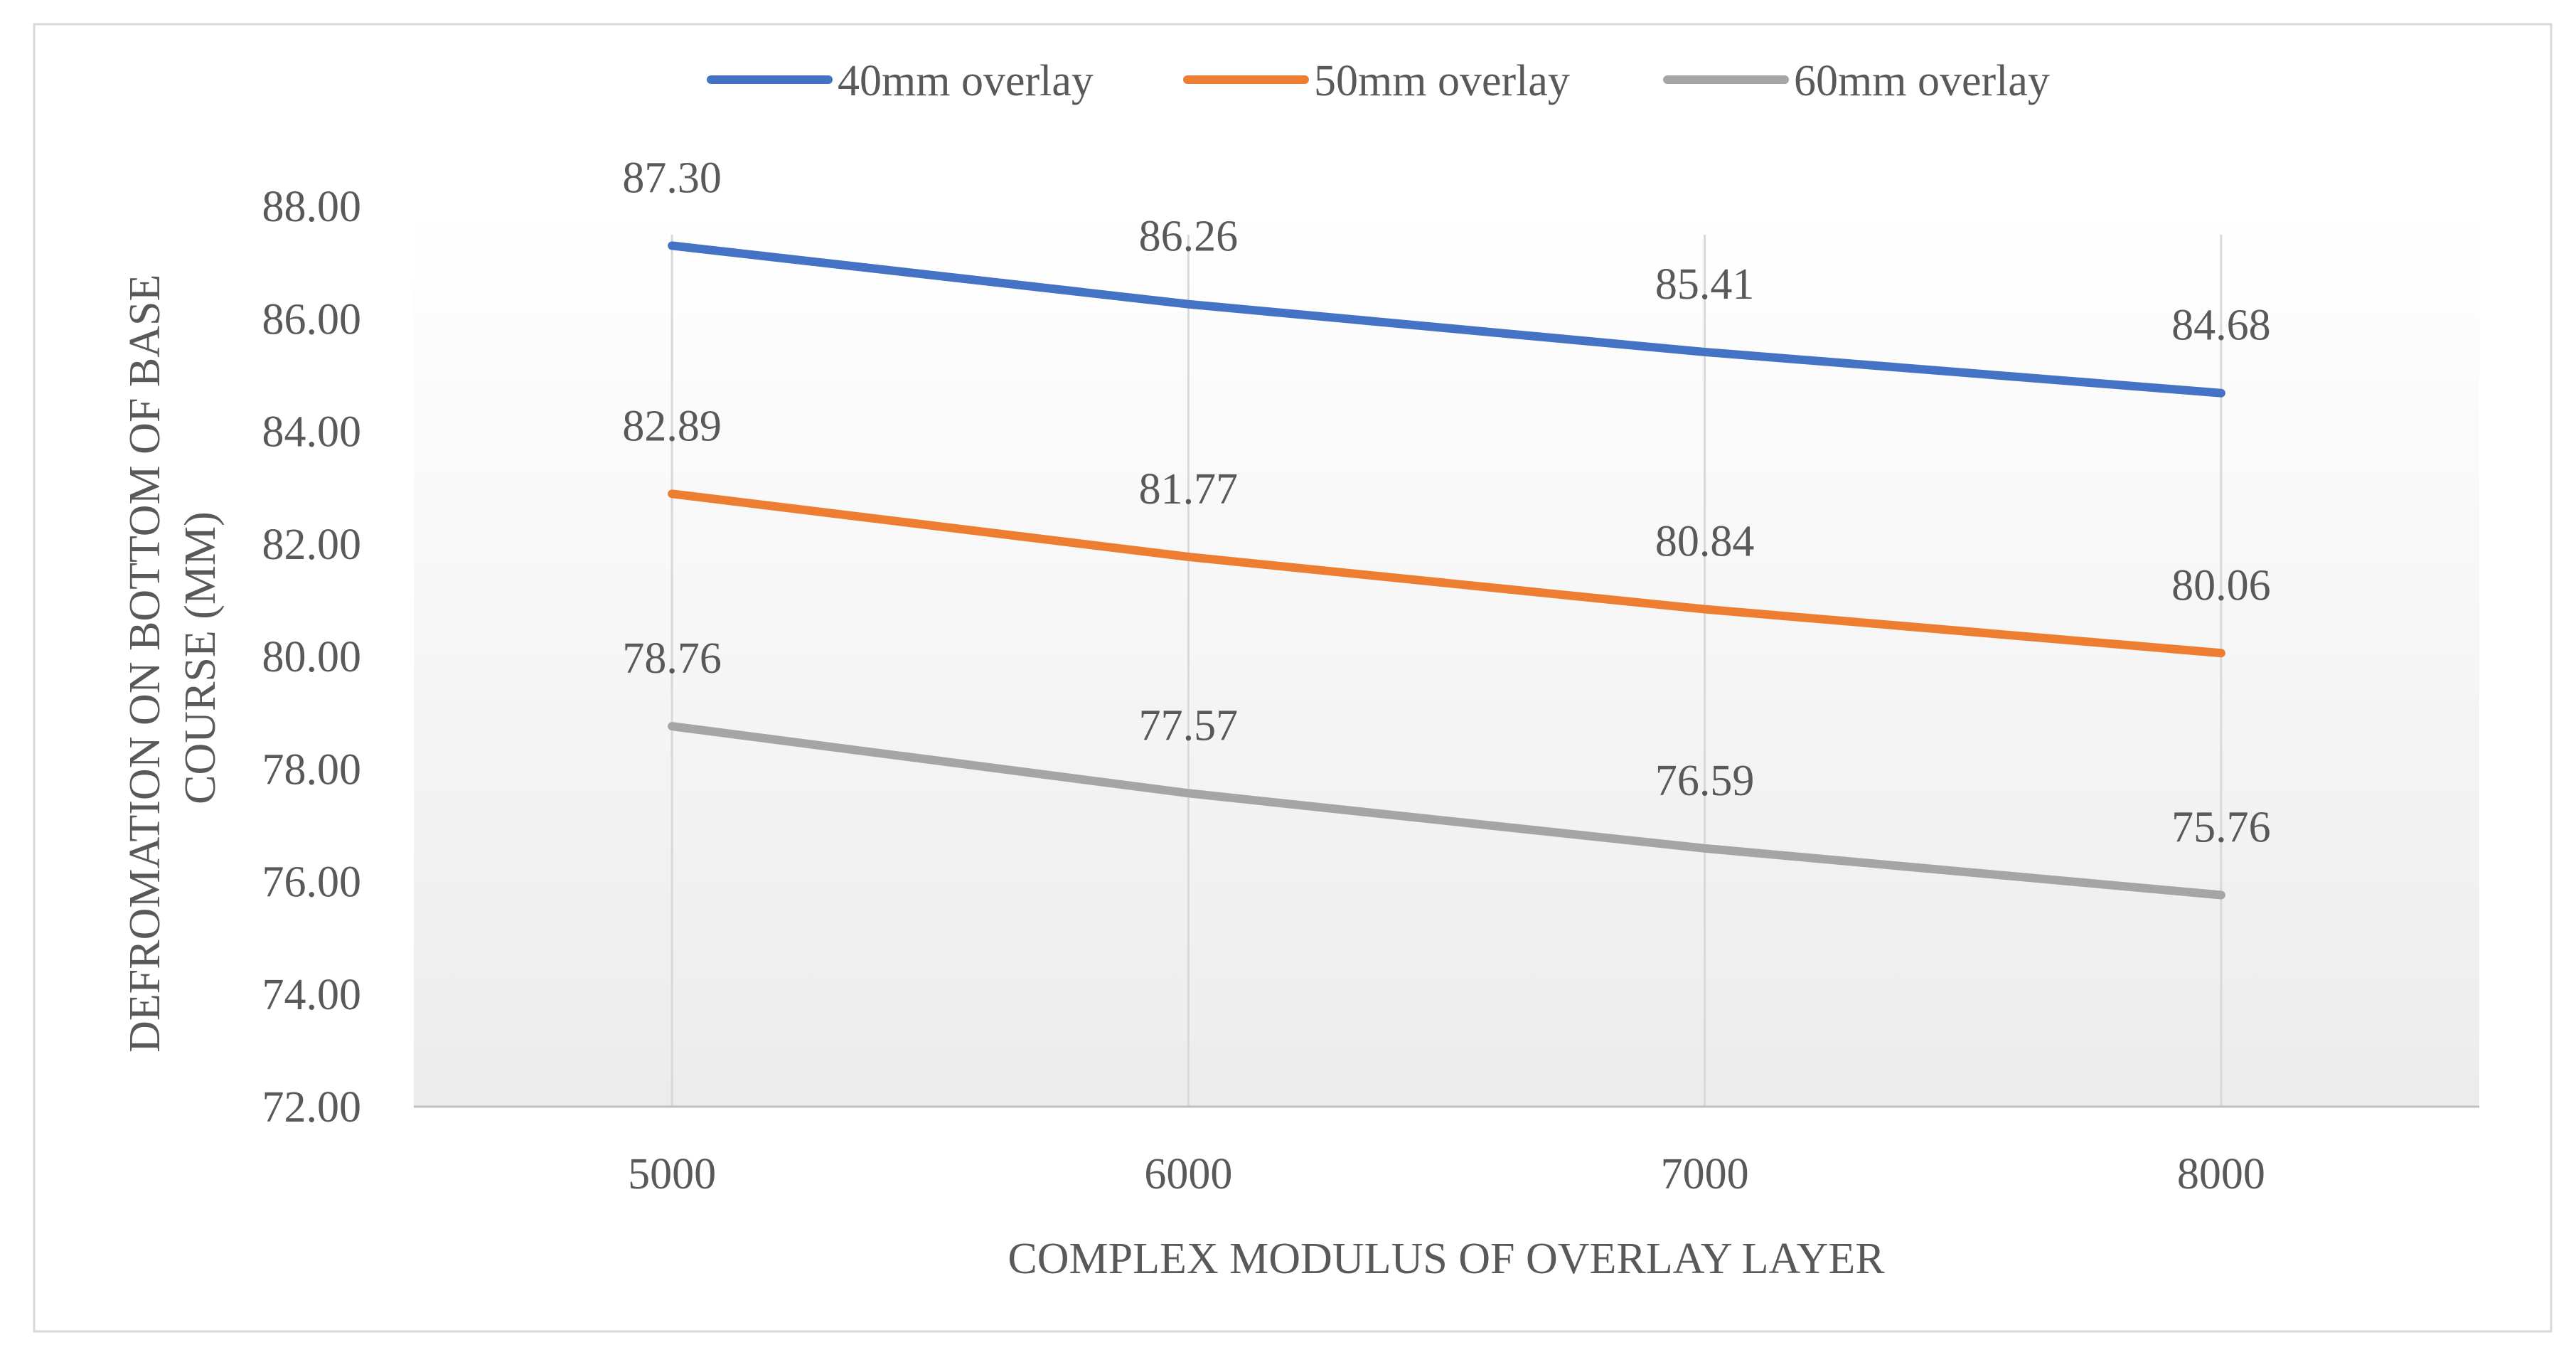  What do you see at coordinates (672, 658) in the screenshot?
I see `data-label-s3-5000: 78.76` at bounding box center [672, 658].